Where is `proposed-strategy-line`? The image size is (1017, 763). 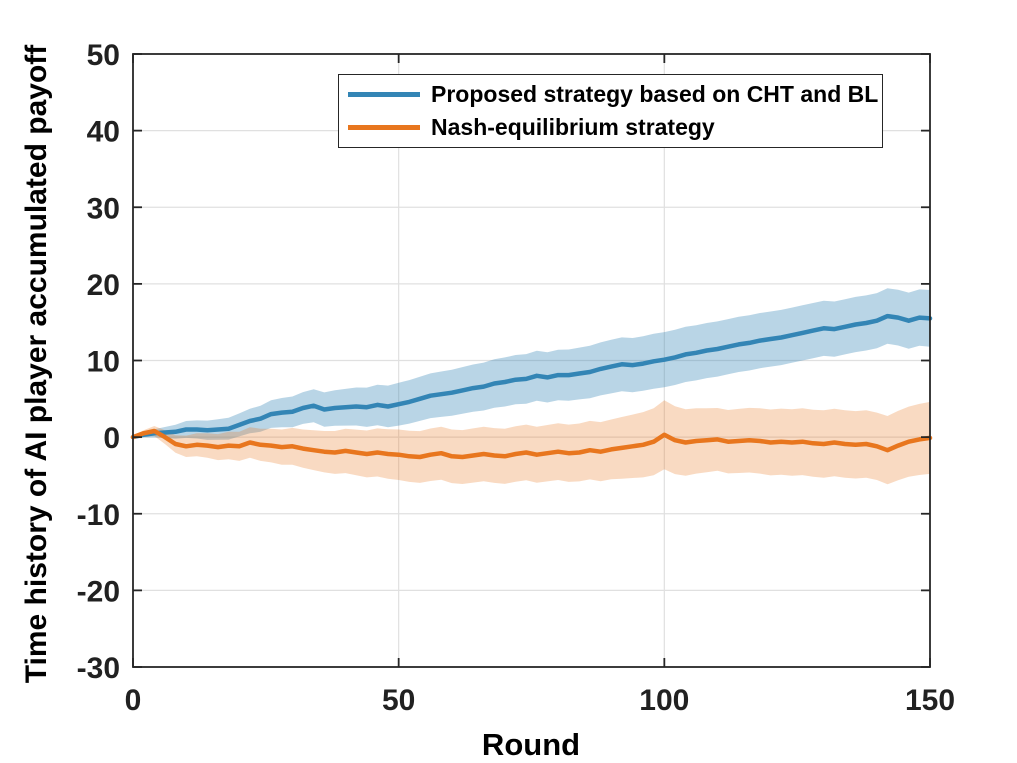
proposed-strategy-line is located at coordinates (531, 376).